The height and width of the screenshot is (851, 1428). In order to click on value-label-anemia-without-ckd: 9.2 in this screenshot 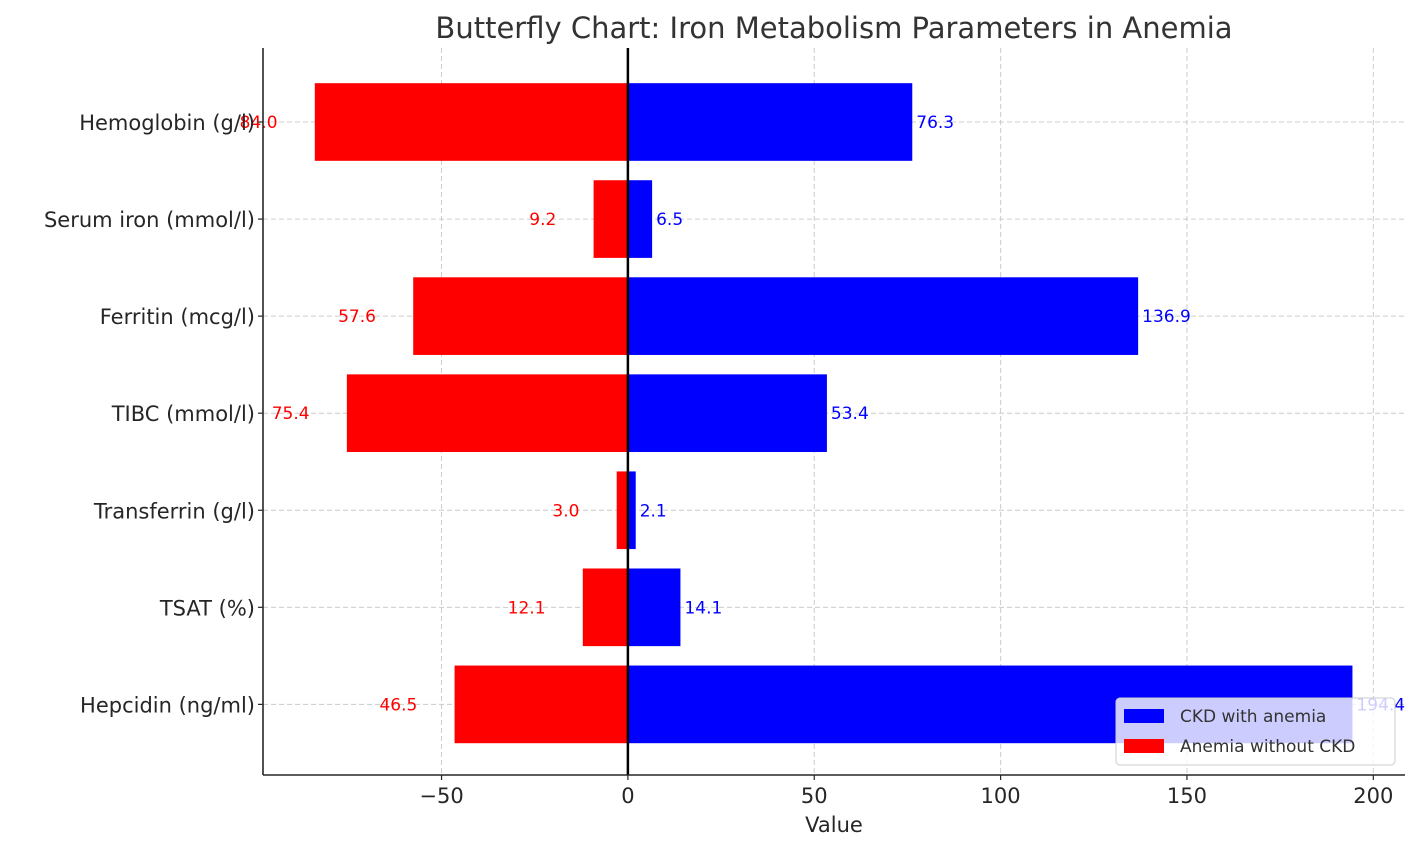, I will do `click(542, 220)`.